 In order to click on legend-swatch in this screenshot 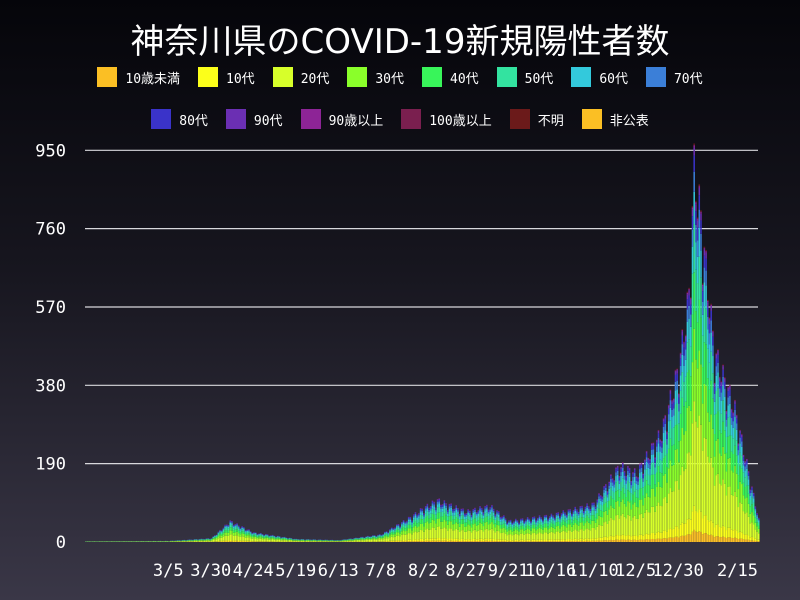, I will do `click(107, 77)`.